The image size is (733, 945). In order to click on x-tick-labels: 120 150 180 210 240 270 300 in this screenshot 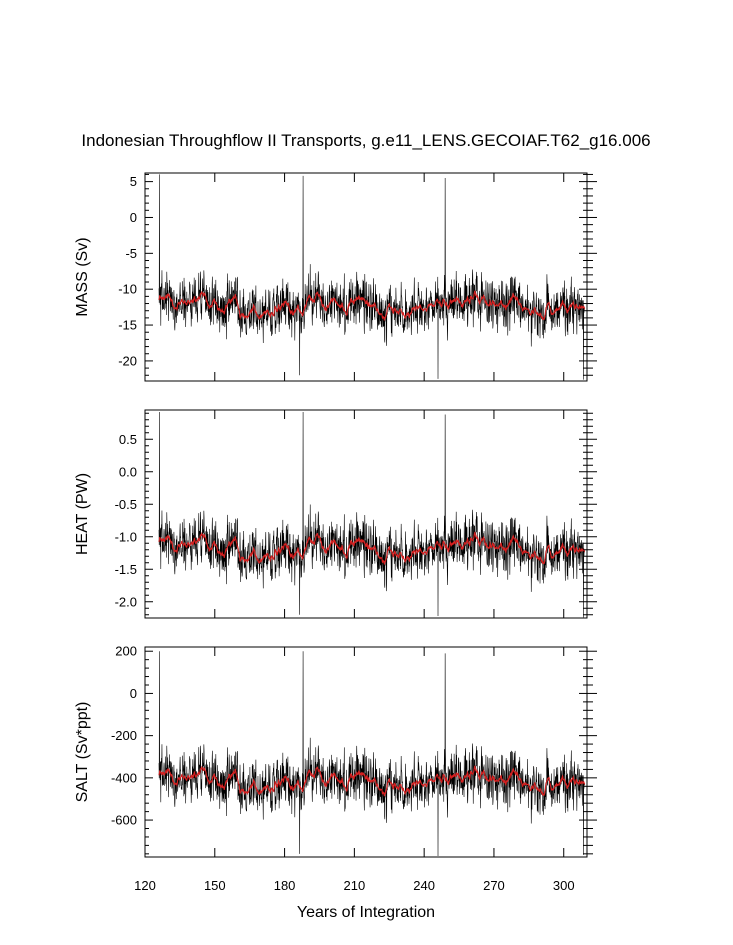, I will do `click(354, 885)`.